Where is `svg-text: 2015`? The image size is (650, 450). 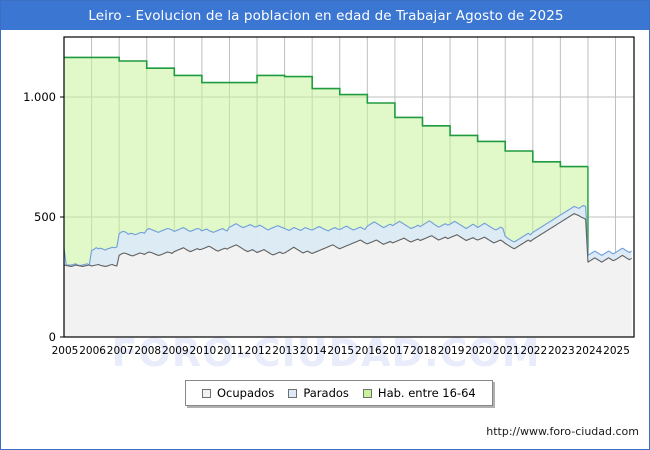
svg-text: 2015 is located at coordinates (340, 351).